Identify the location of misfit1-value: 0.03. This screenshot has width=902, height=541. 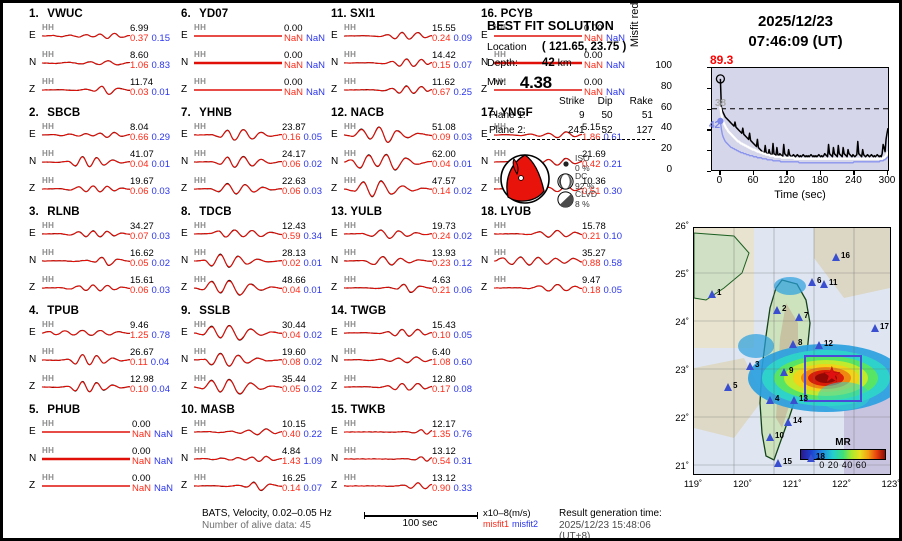
(139, 92).